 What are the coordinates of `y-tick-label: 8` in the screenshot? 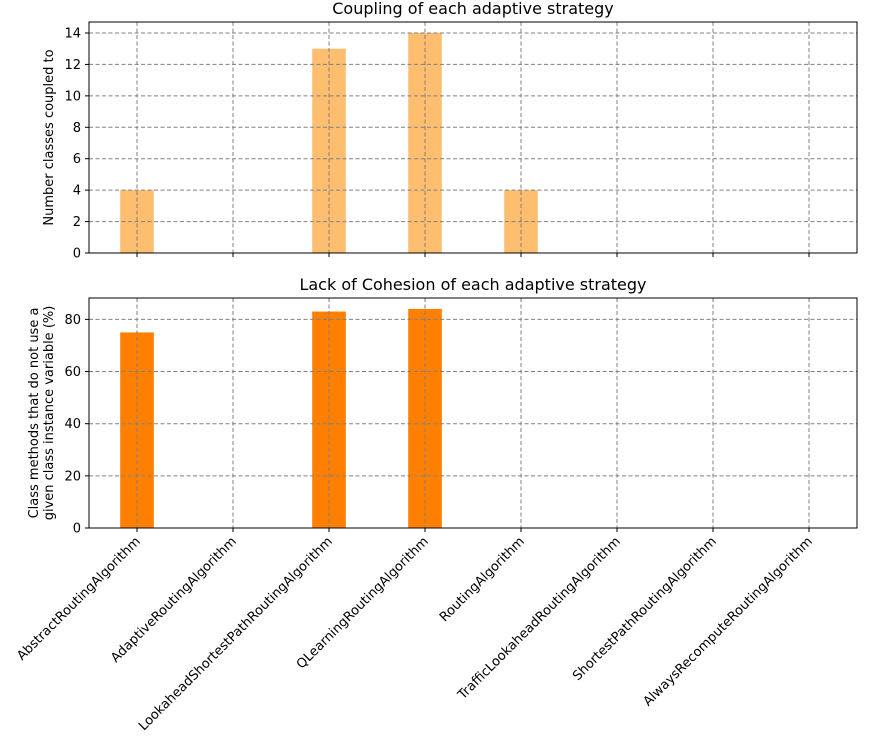 It's located at (77, 128).